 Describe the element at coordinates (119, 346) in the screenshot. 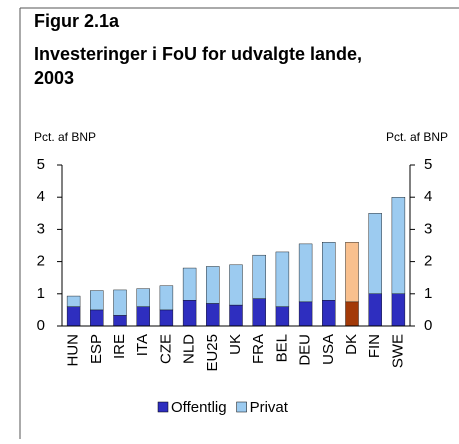

I see `x-tick-label: IRE` at that location.